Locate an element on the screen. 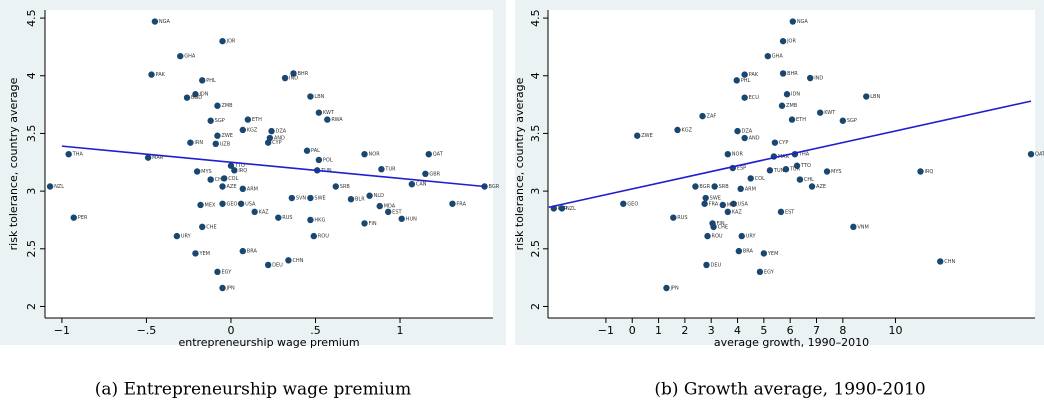  point-label: PAL is located at coordinates (315, 151).